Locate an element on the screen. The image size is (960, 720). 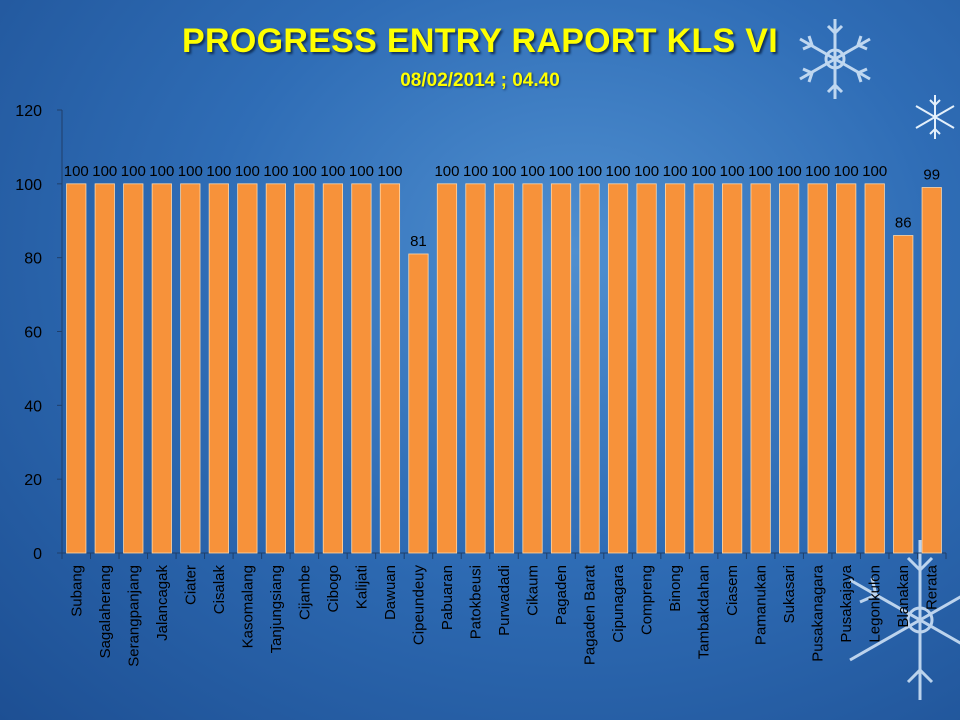
x-tick-label: Pusakanagara is located at coordinates (818, 612).